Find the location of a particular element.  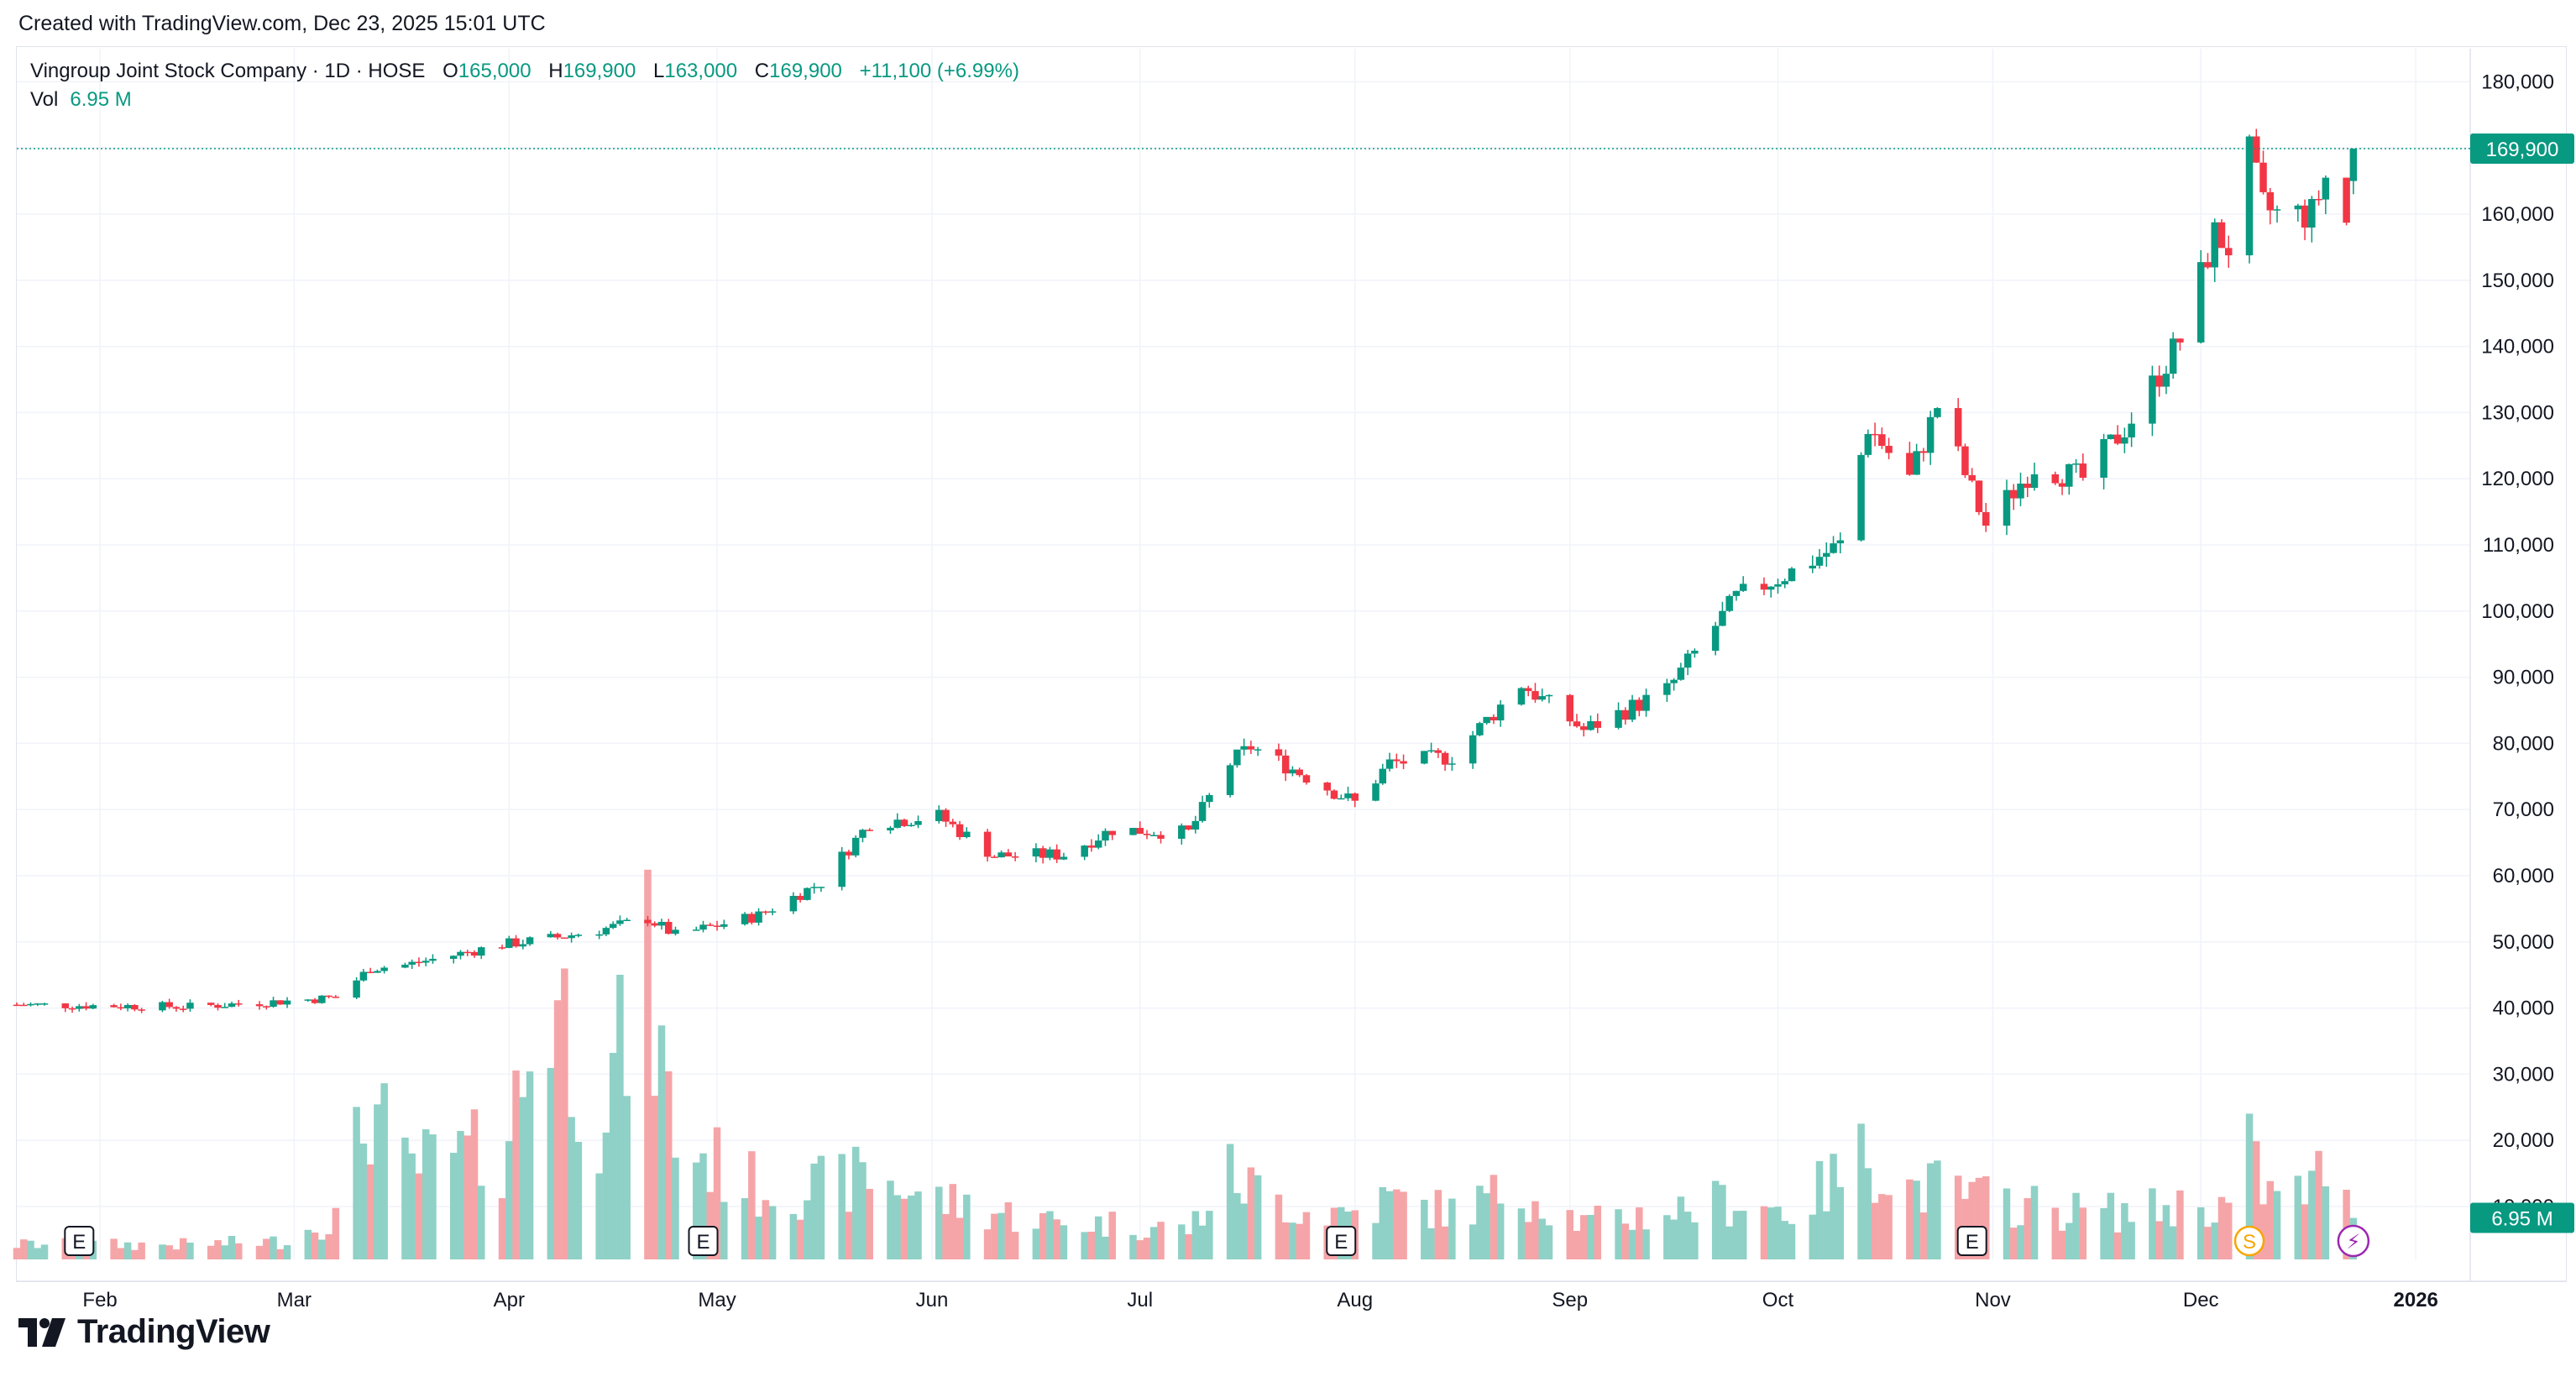

split-icon: S is located at coordinates (2249, 1241).